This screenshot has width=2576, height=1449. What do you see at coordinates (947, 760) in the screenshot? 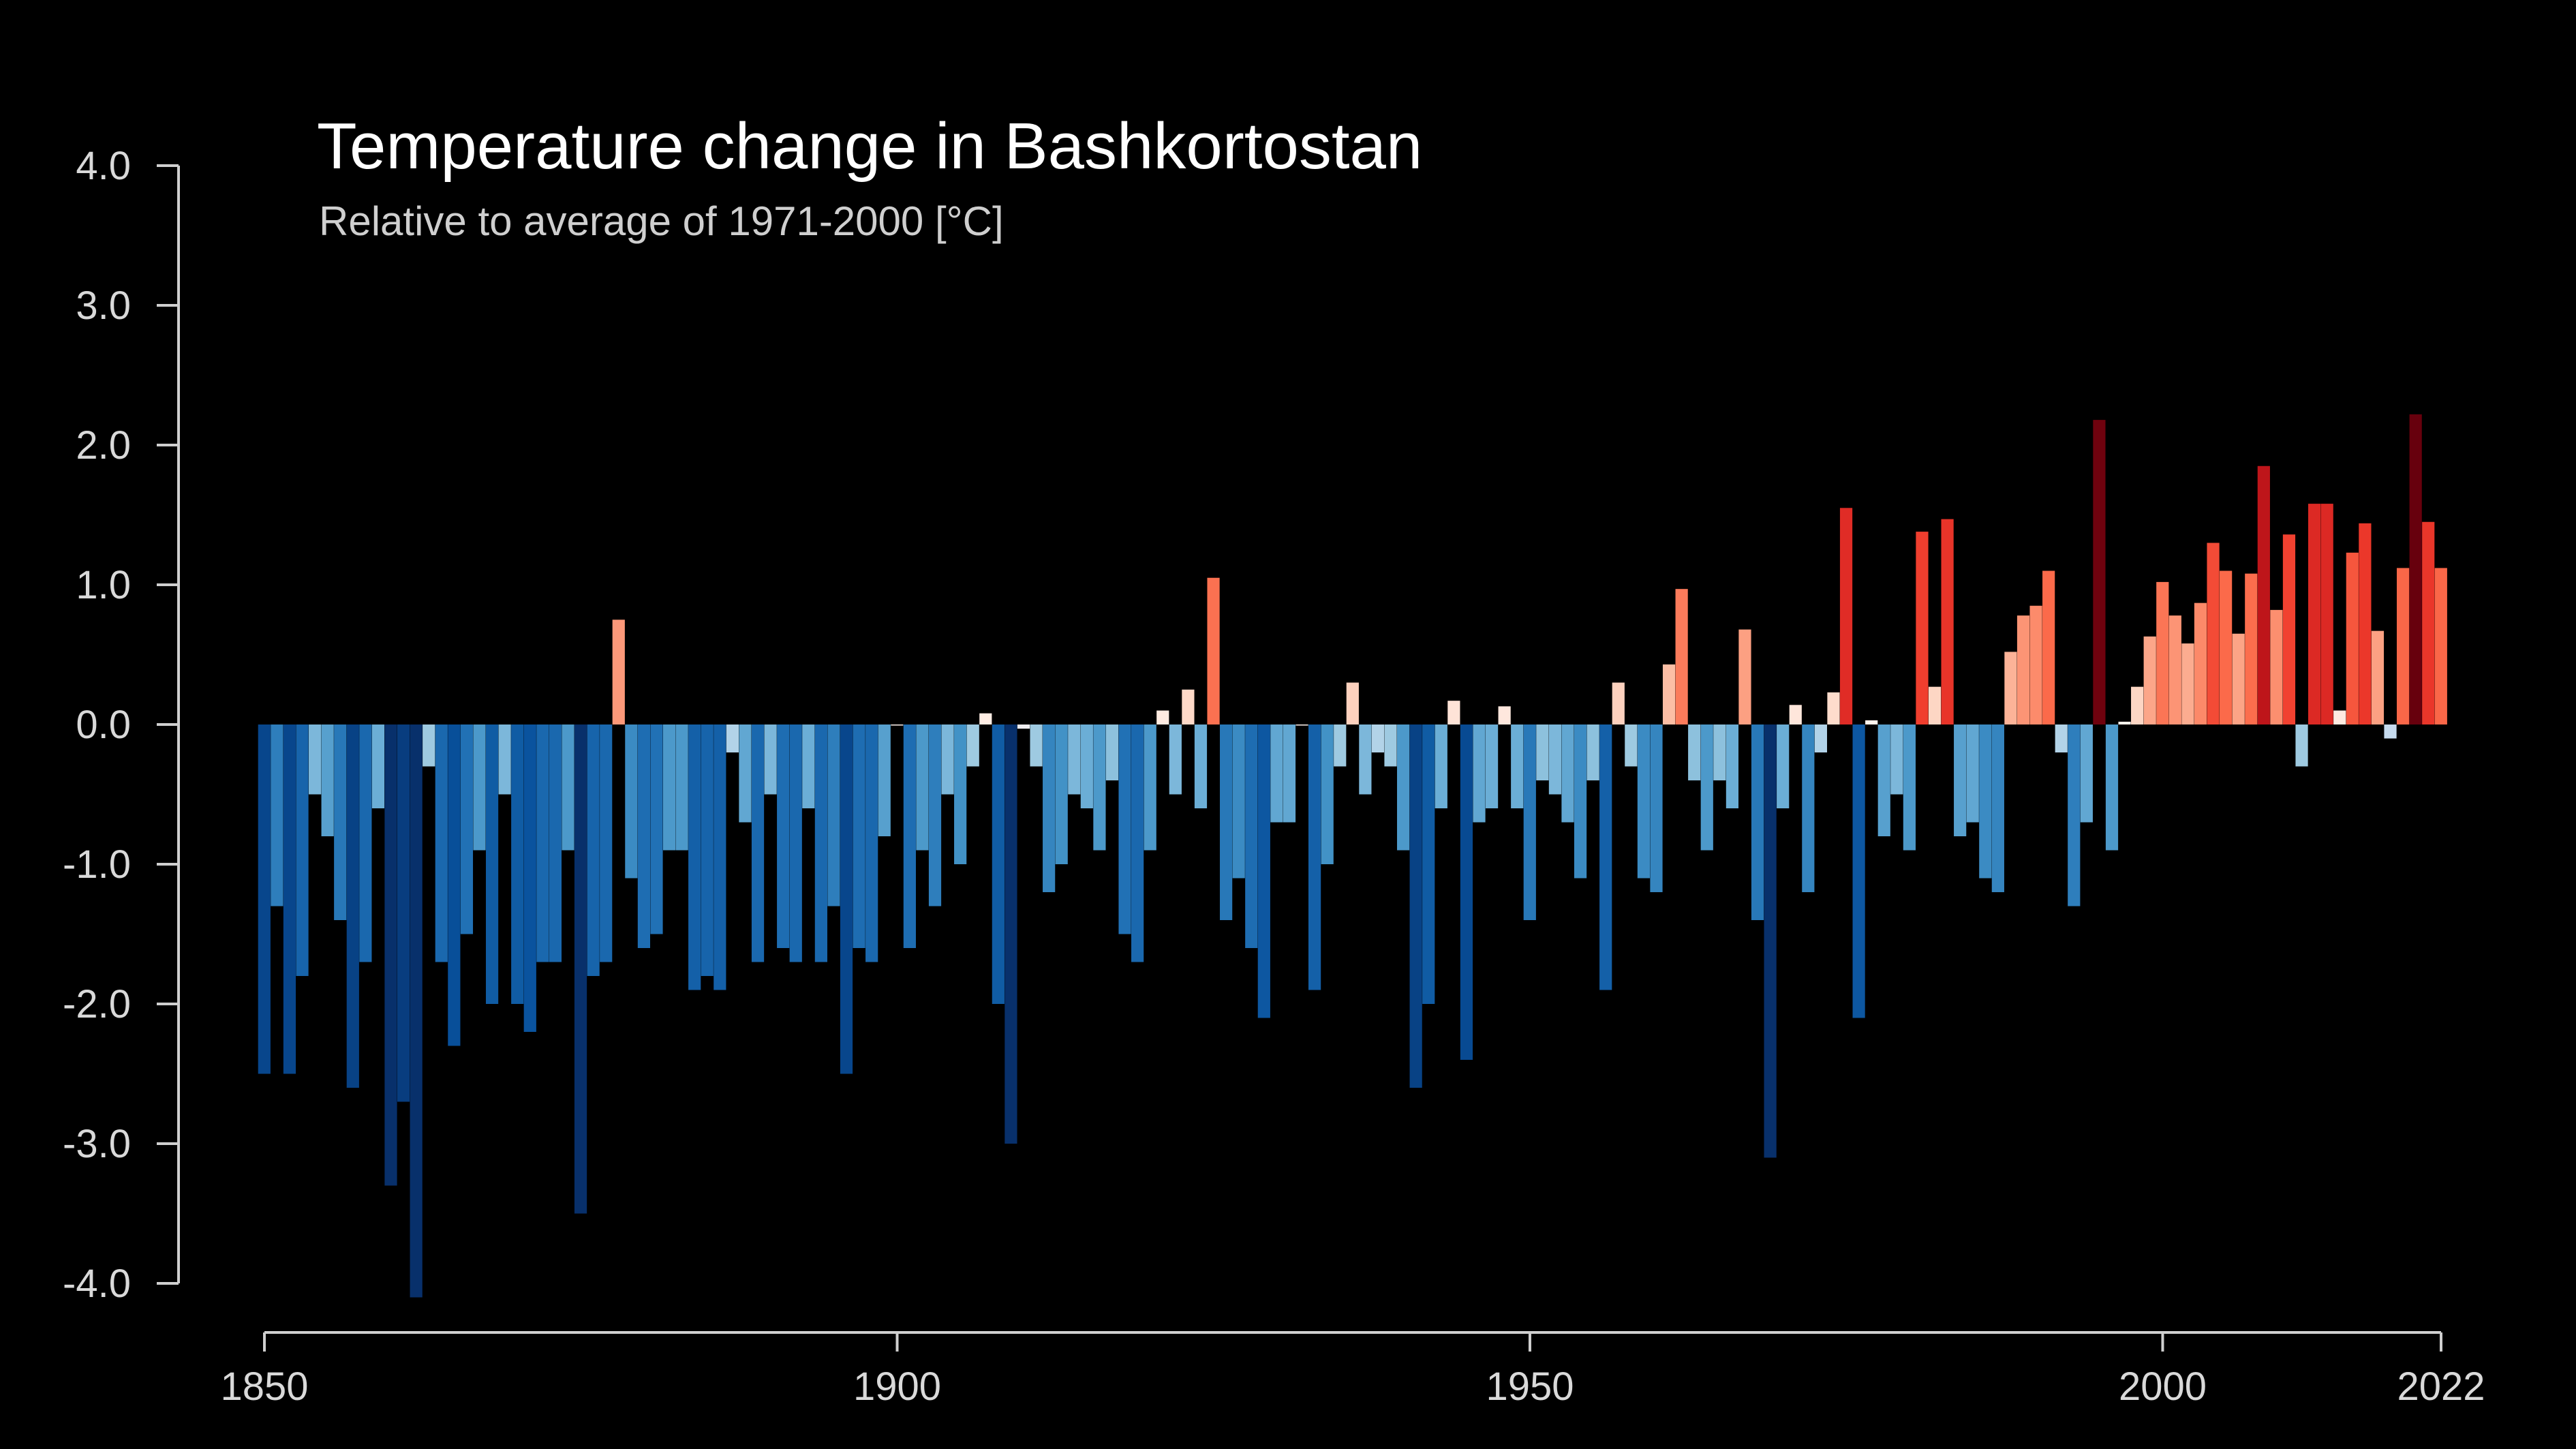
I see `bar-1904` at bounding box center [947, 760].